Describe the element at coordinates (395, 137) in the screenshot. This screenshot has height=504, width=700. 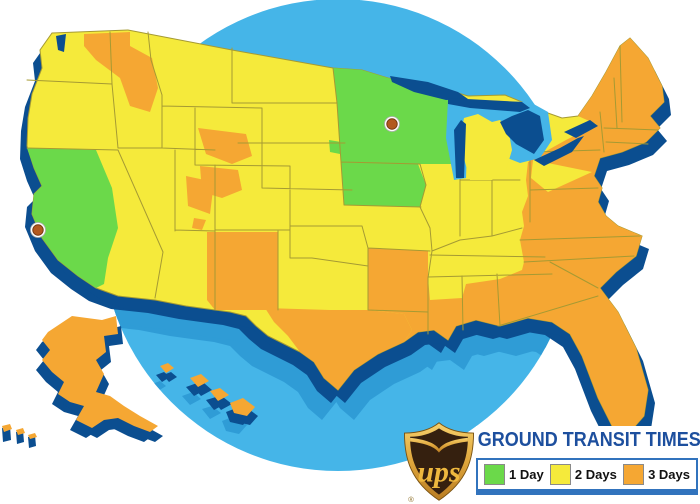
I see `region-1day-upper-midwest` at that location.